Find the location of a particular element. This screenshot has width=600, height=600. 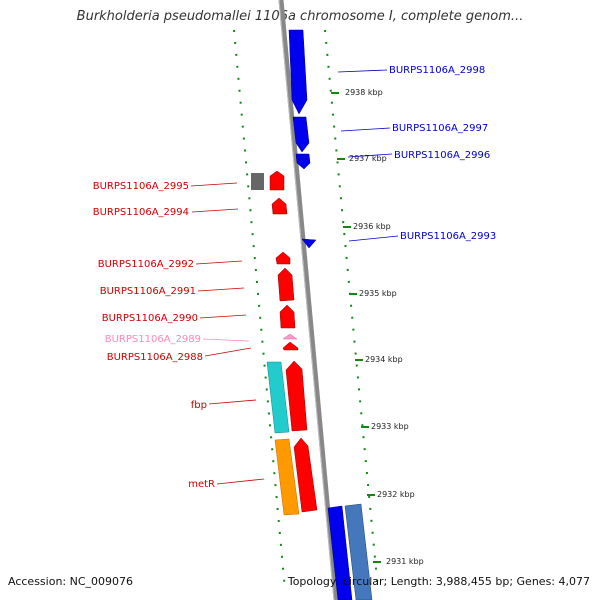

gene-fbp-rna is located at coordinates (278, 397).